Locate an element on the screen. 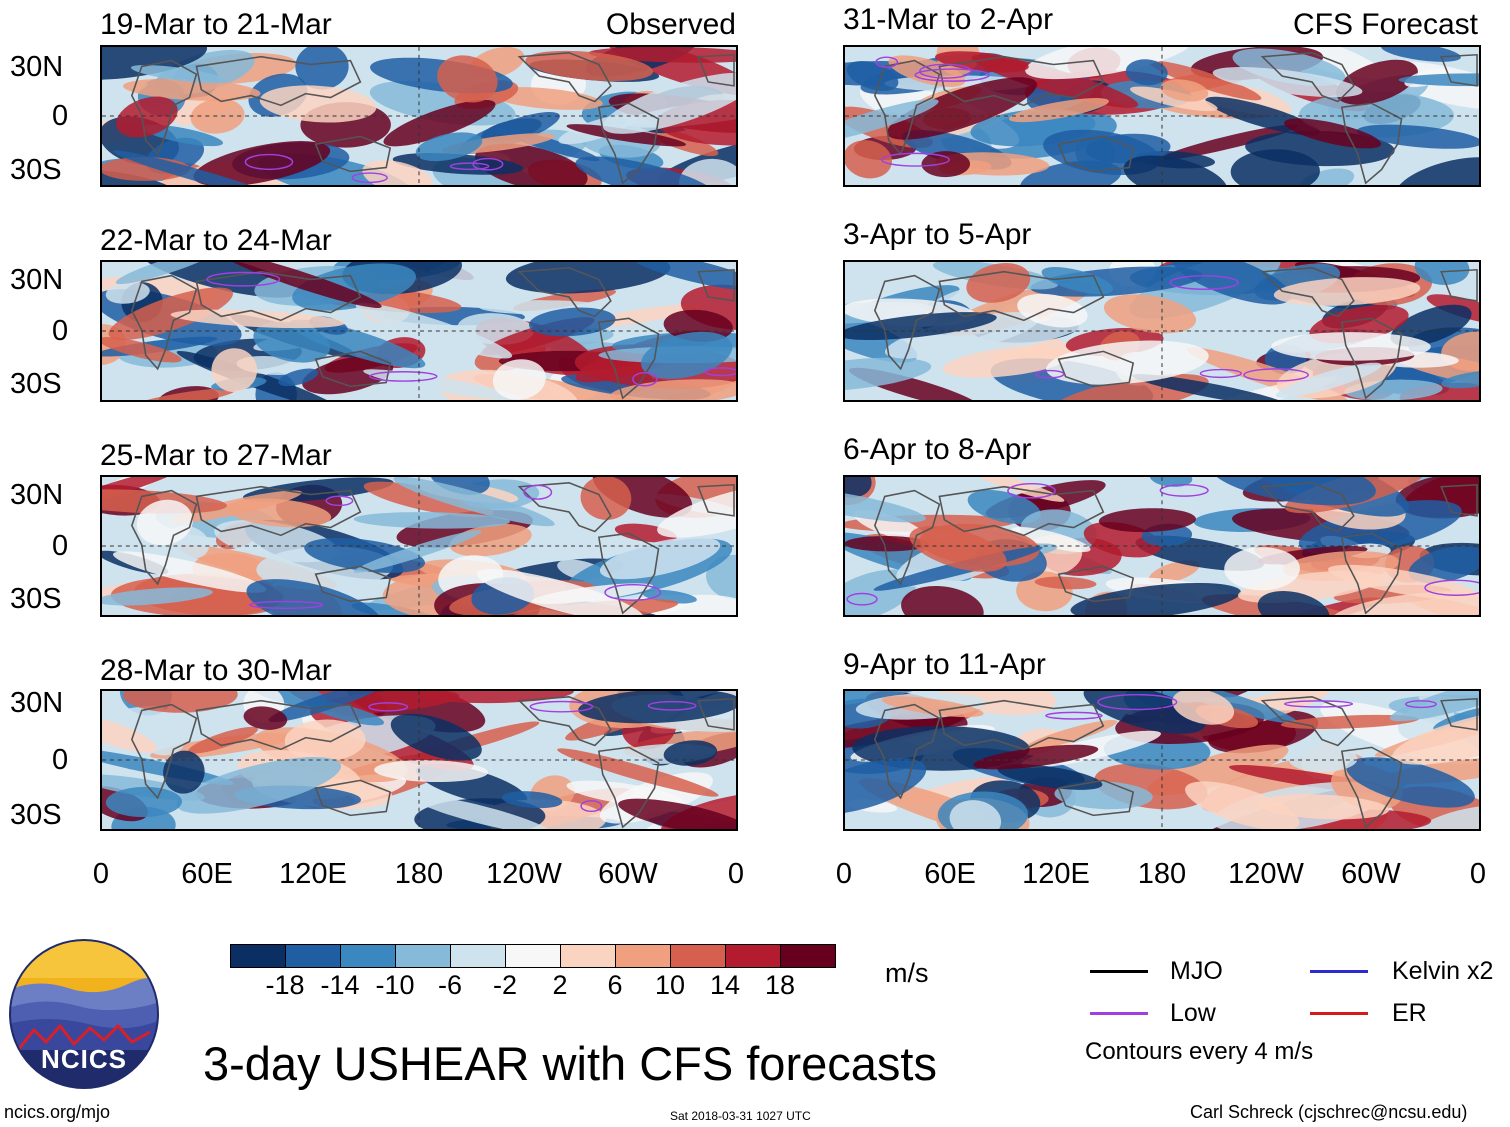 The height and width of the screenshot is (1127, 1510). lon-label-left-120w: 120W is located at coordinates (524, 874).